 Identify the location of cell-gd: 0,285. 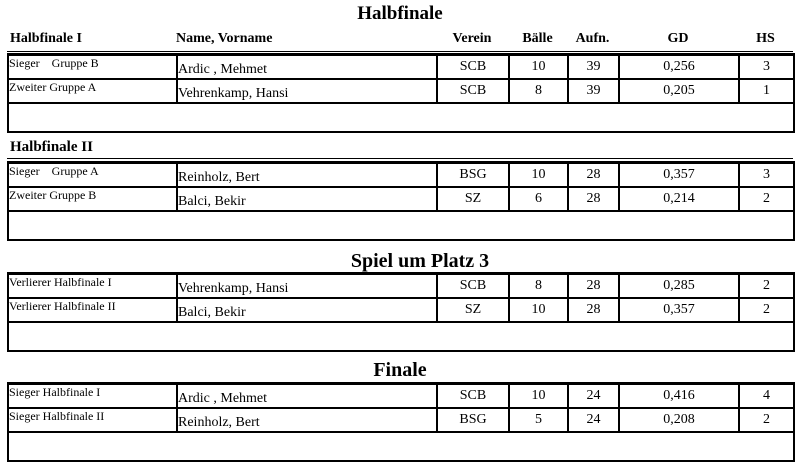
(679, 285).